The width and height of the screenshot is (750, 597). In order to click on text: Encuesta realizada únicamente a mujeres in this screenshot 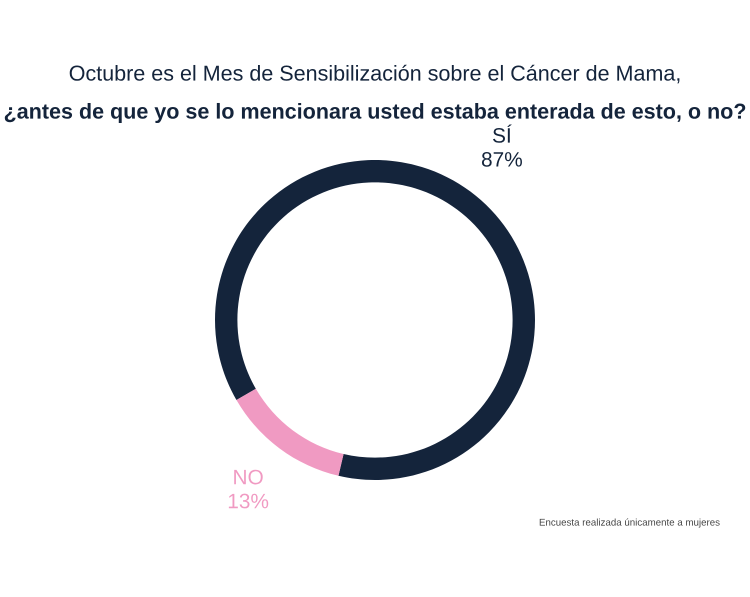, I will do `click(630, 523)`.